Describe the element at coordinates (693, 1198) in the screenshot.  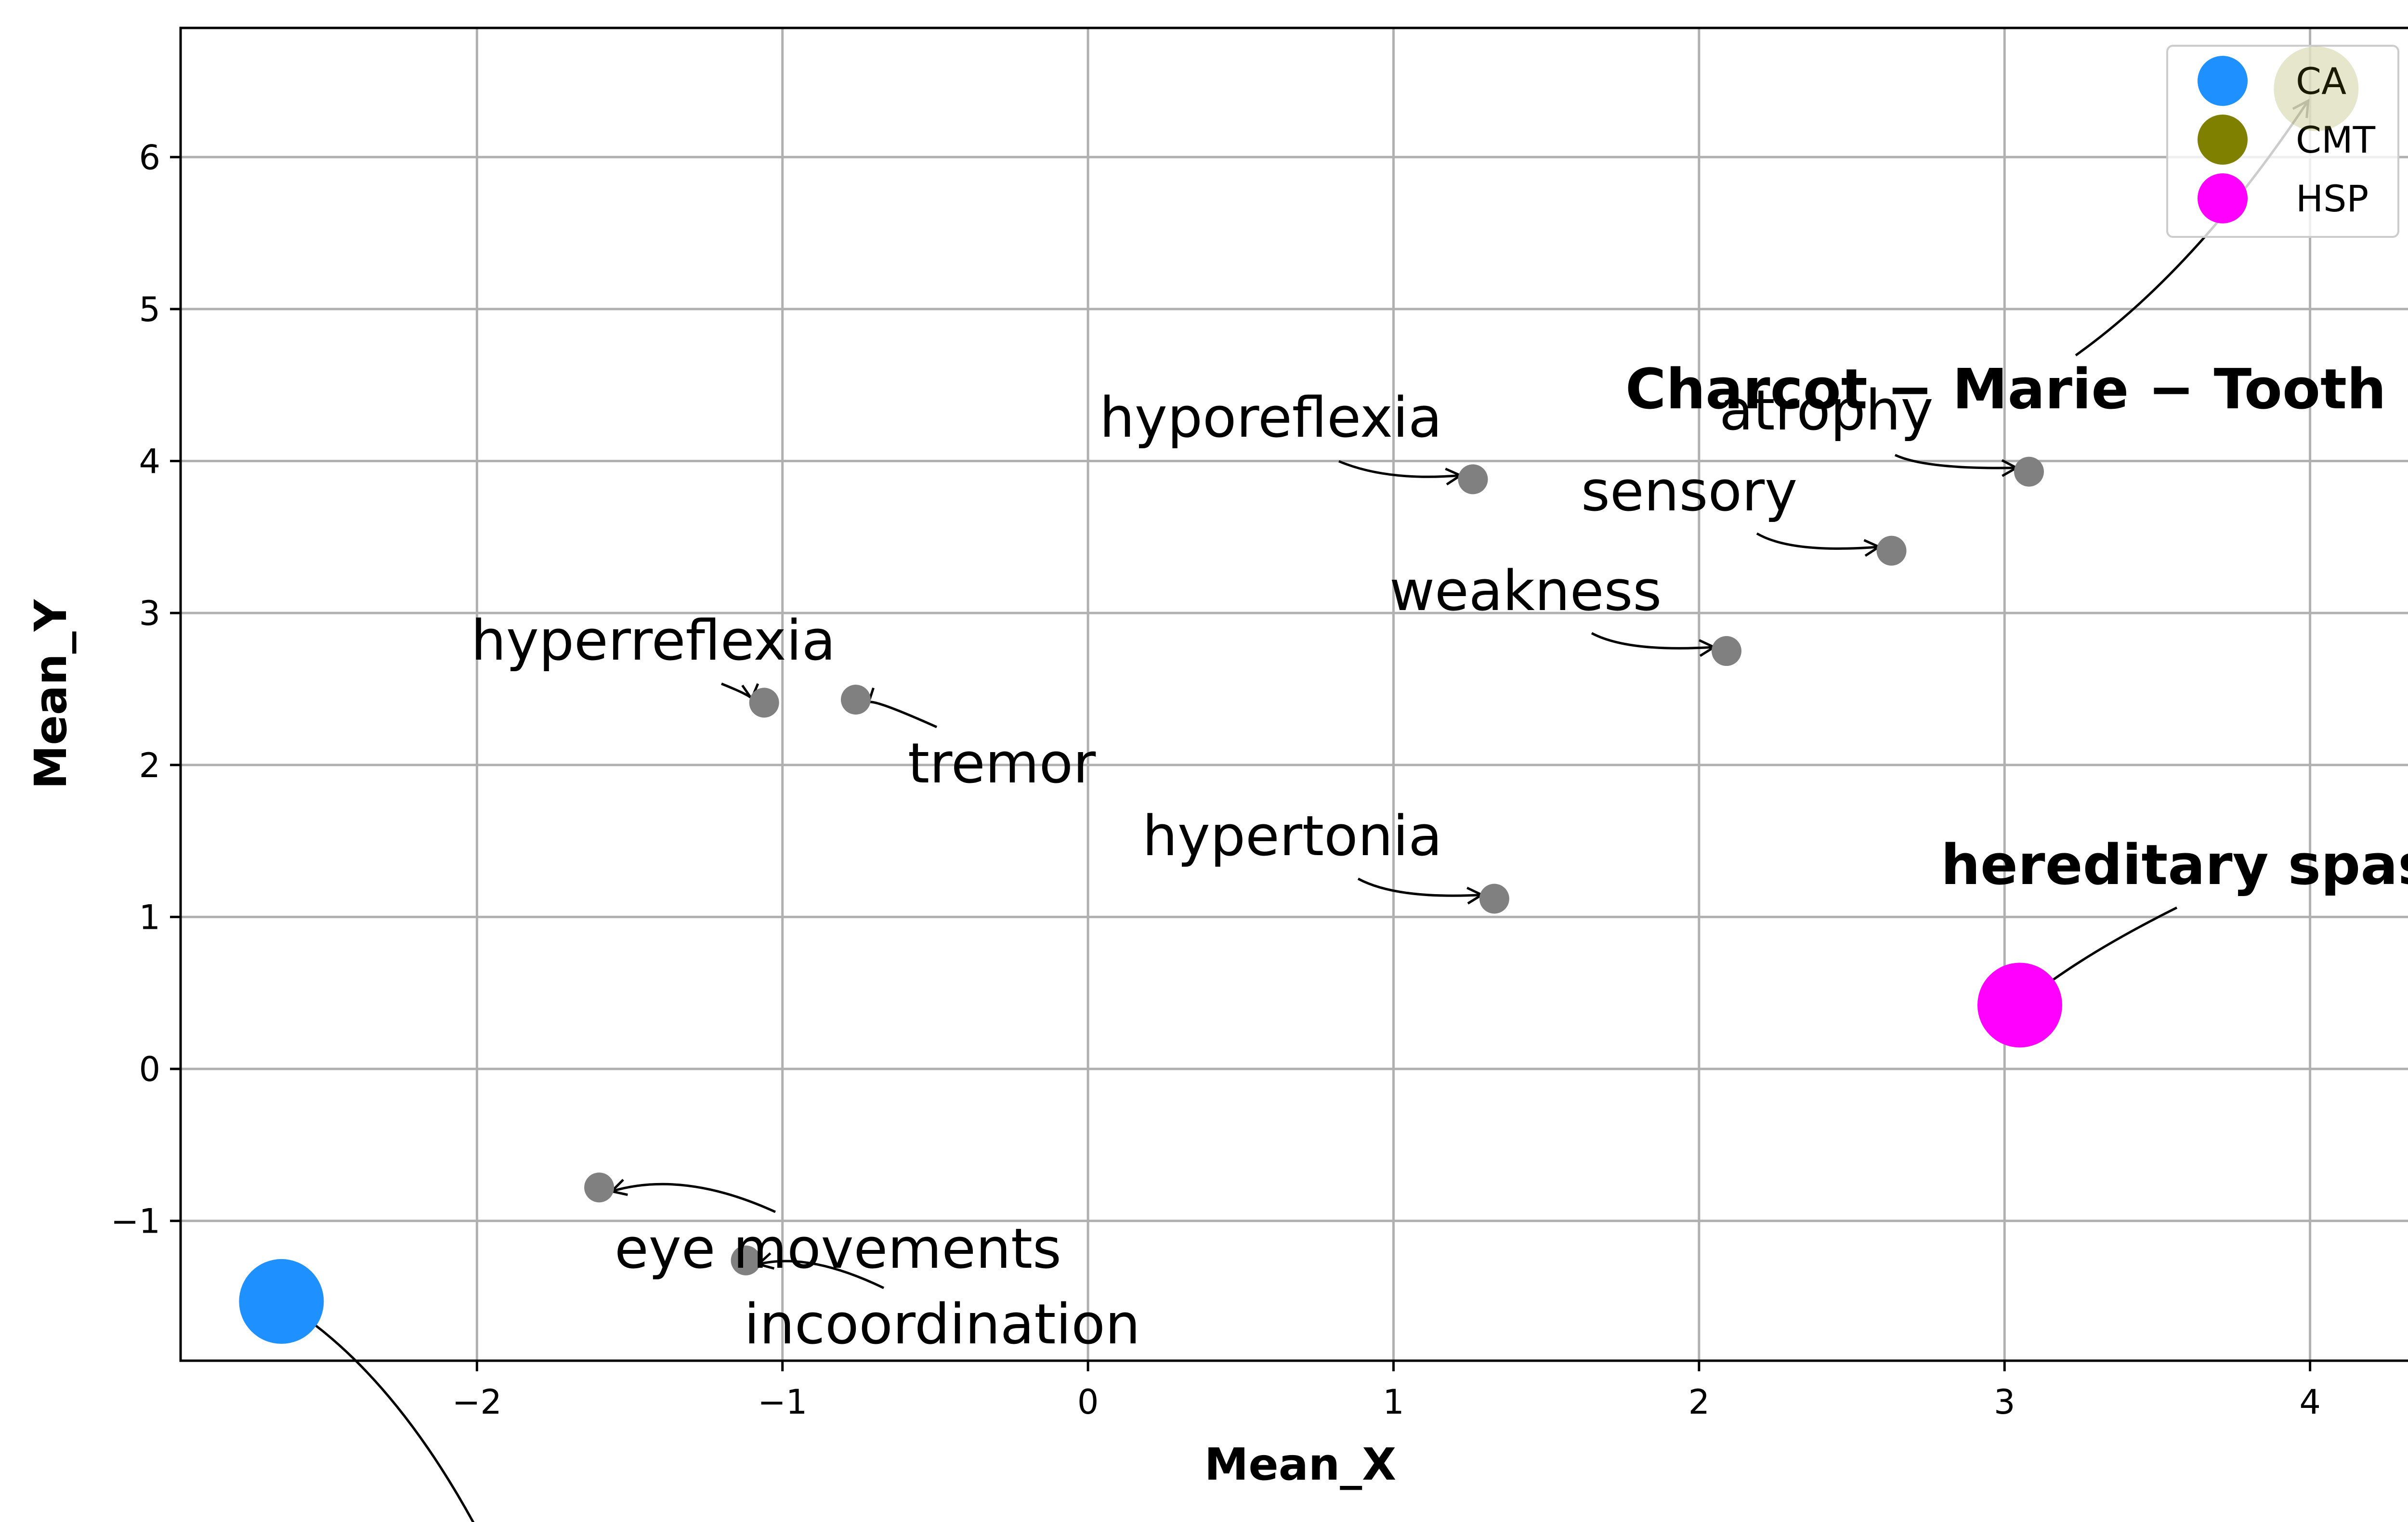
I see `arrow-eye-movements` at that location.